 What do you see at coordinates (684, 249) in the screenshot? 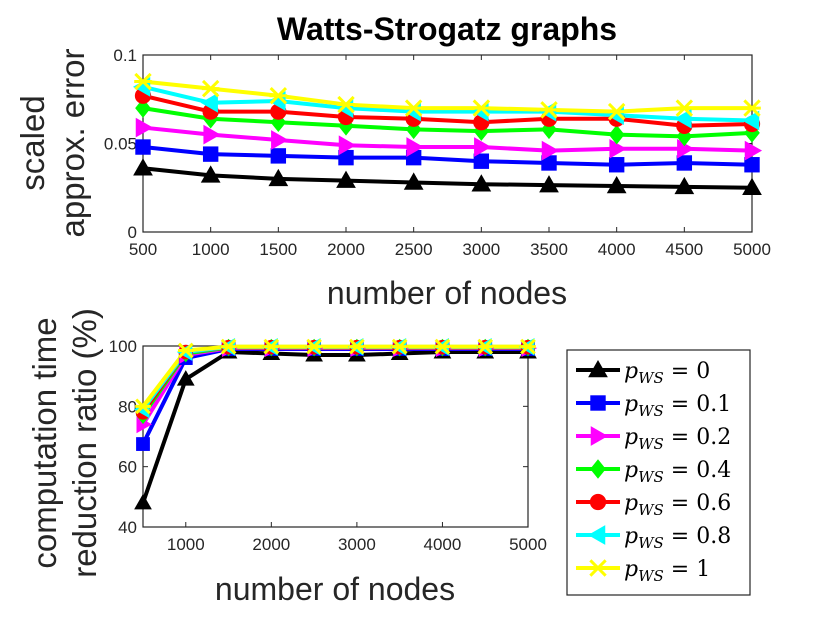
I see `top-xtick-label: 4500` at bounding box center [684, 249].